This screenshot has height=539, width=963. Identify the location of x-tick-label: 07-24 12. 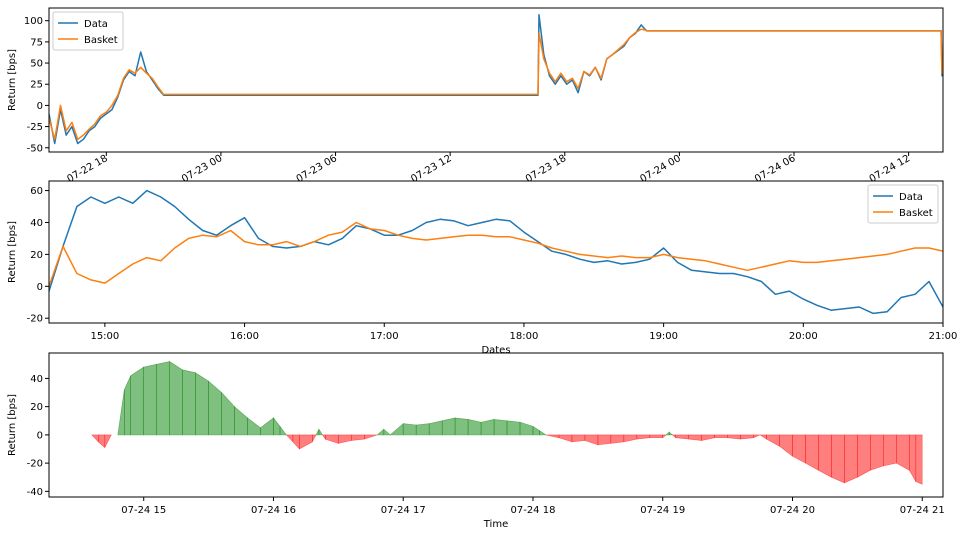
(890, 169).